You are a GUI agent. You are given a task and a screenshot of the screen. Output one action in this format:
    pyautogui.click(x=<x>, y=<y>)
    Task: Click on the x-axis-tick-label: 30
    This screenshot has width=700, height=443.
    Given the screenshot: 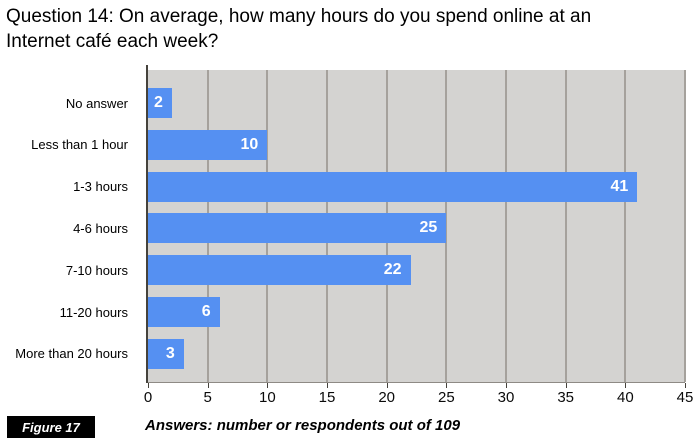 What is the action you would take?
    pyautogui.click(x=506, y=397)
    